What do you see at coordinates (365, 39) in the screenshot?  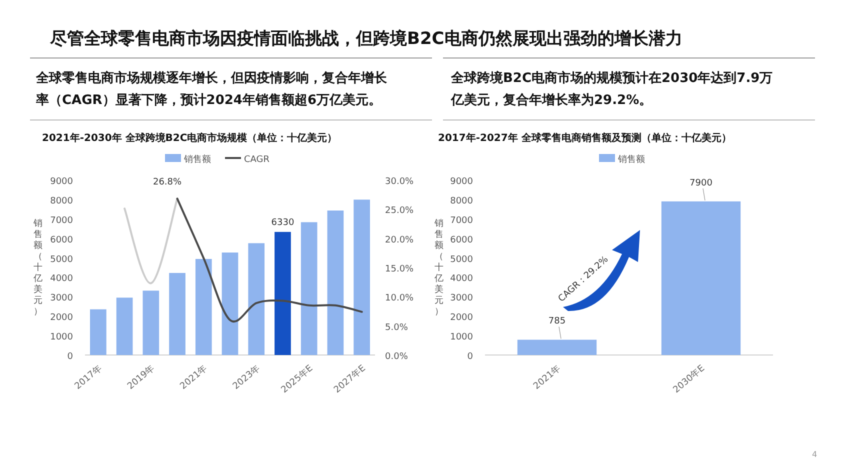 I see `text: 尽管全球零售电商市场因疫情面临挑战，但跨境B2C电商仍然展现出强劲的增长潜力` at bounding box center [365, 39].